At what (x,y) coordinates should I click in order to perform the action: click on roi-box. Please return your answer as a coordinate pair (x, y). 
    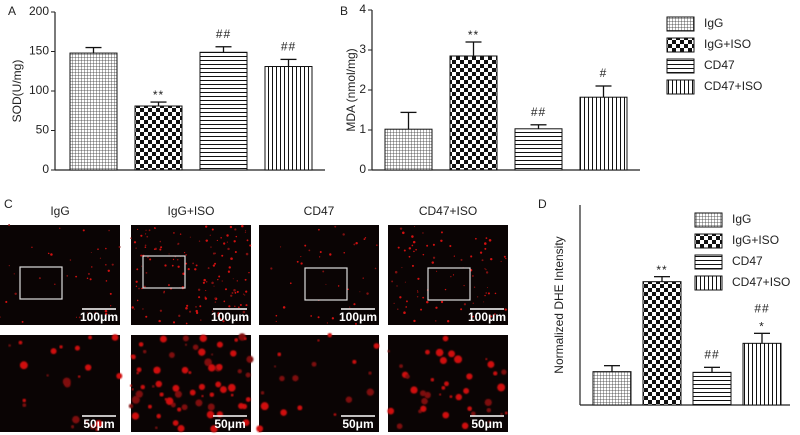
    Looking at the image, I should click on (164, 272).